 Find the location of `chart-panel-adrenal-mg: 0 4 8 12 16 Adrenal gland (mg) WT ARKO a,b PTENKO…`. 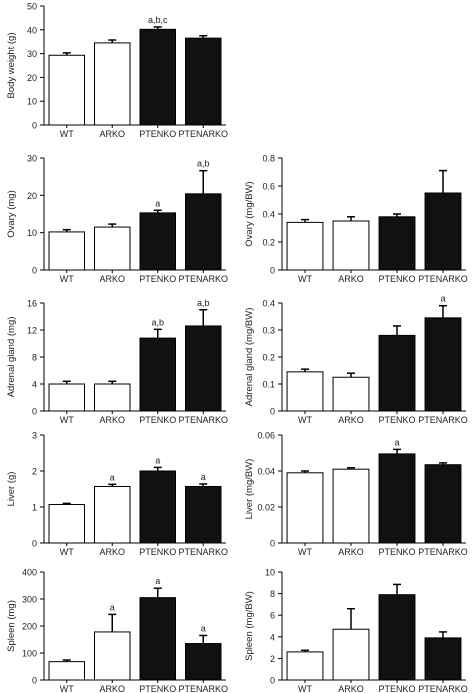

chart-panel-adrenal-mg: 0 4 8 12 16 Adrenal gland (mg) WT ARKO a,b PTENKO… is located at coordinates (117, 361).